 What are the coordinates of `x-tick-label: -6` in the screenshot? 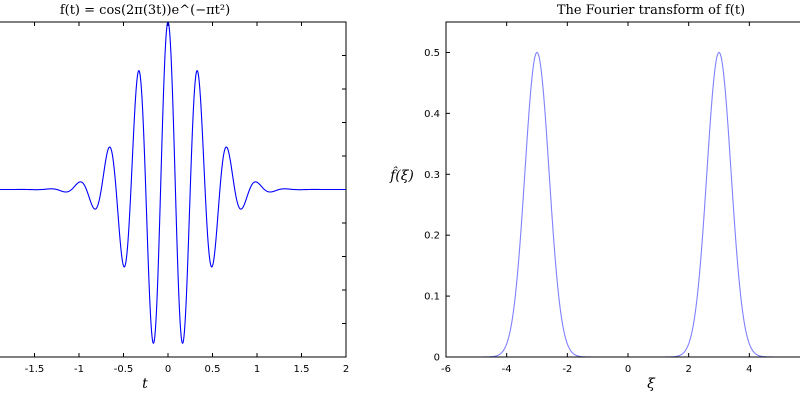 It's located at (446, 369).